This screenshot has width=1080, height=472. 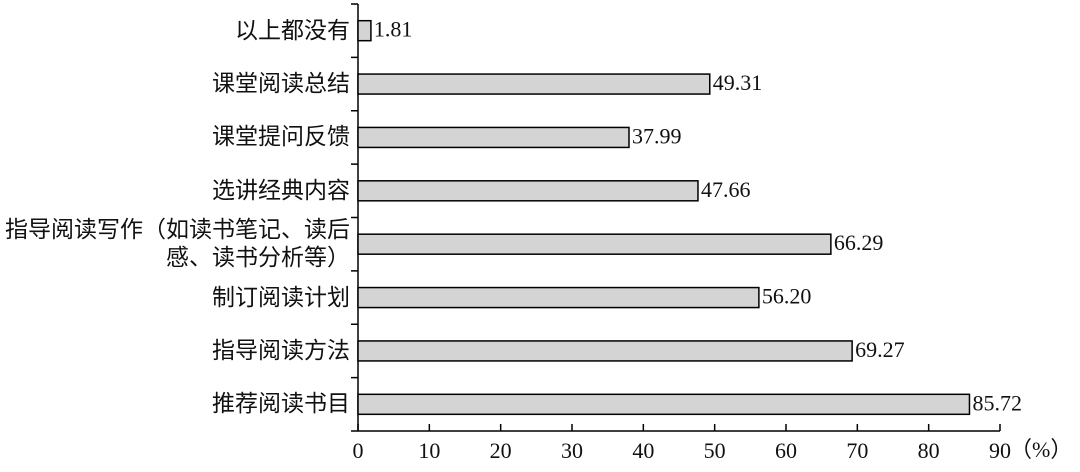 I want to click on value-label: 37.99, so click(x=657, y=135).